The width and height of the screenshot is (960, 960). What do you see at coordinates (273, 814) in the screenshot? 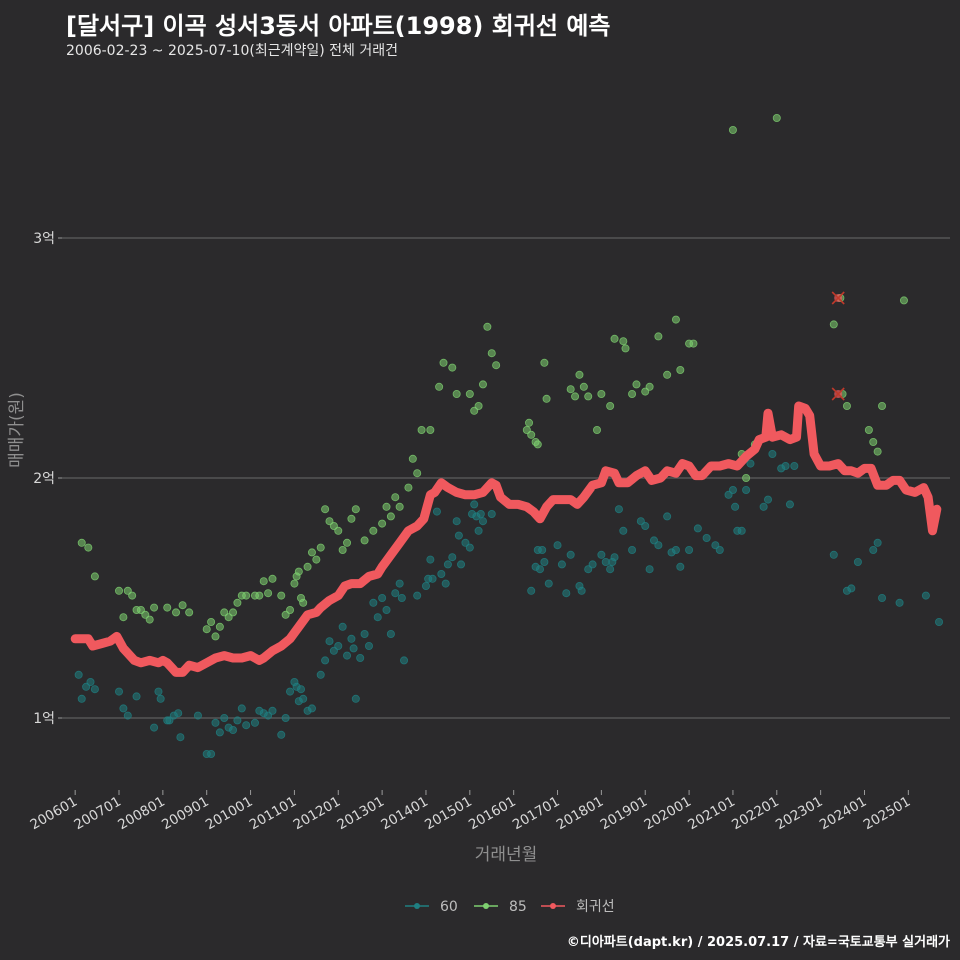
I see `x-tick-label: 201101` at bounding box center [273, 814].